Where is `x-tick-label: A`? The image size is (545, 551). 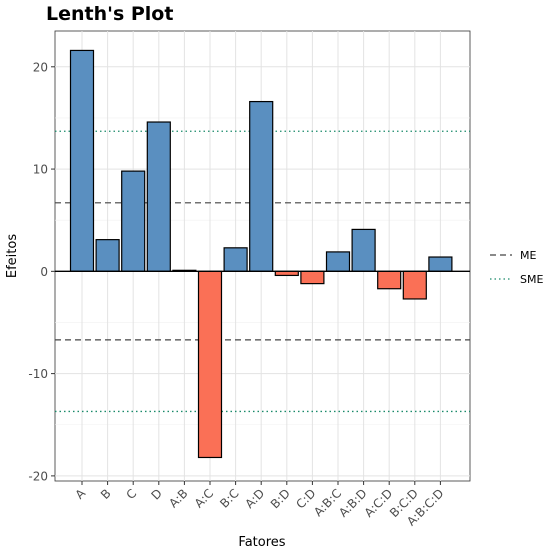
x-tick-label: A is located at coordinates (80, 494).